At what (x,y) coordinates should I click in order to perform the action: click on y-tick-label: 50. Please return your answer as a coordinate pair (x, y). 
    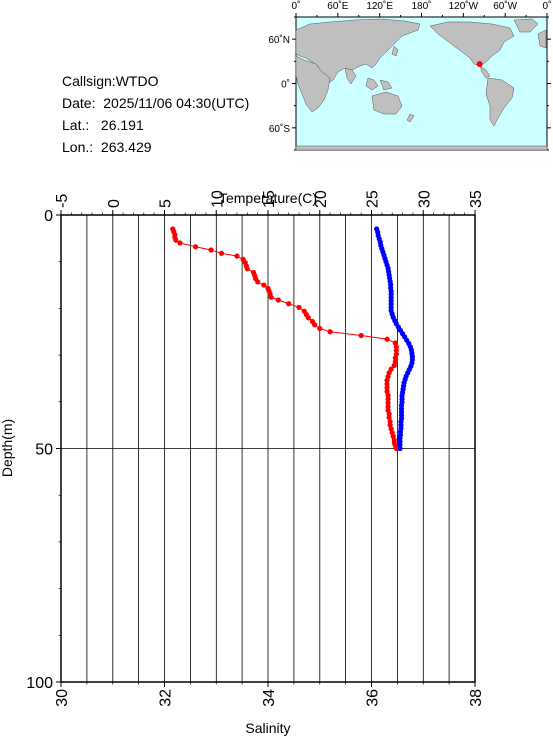
    Looking at the image, I should click on (44, 450).